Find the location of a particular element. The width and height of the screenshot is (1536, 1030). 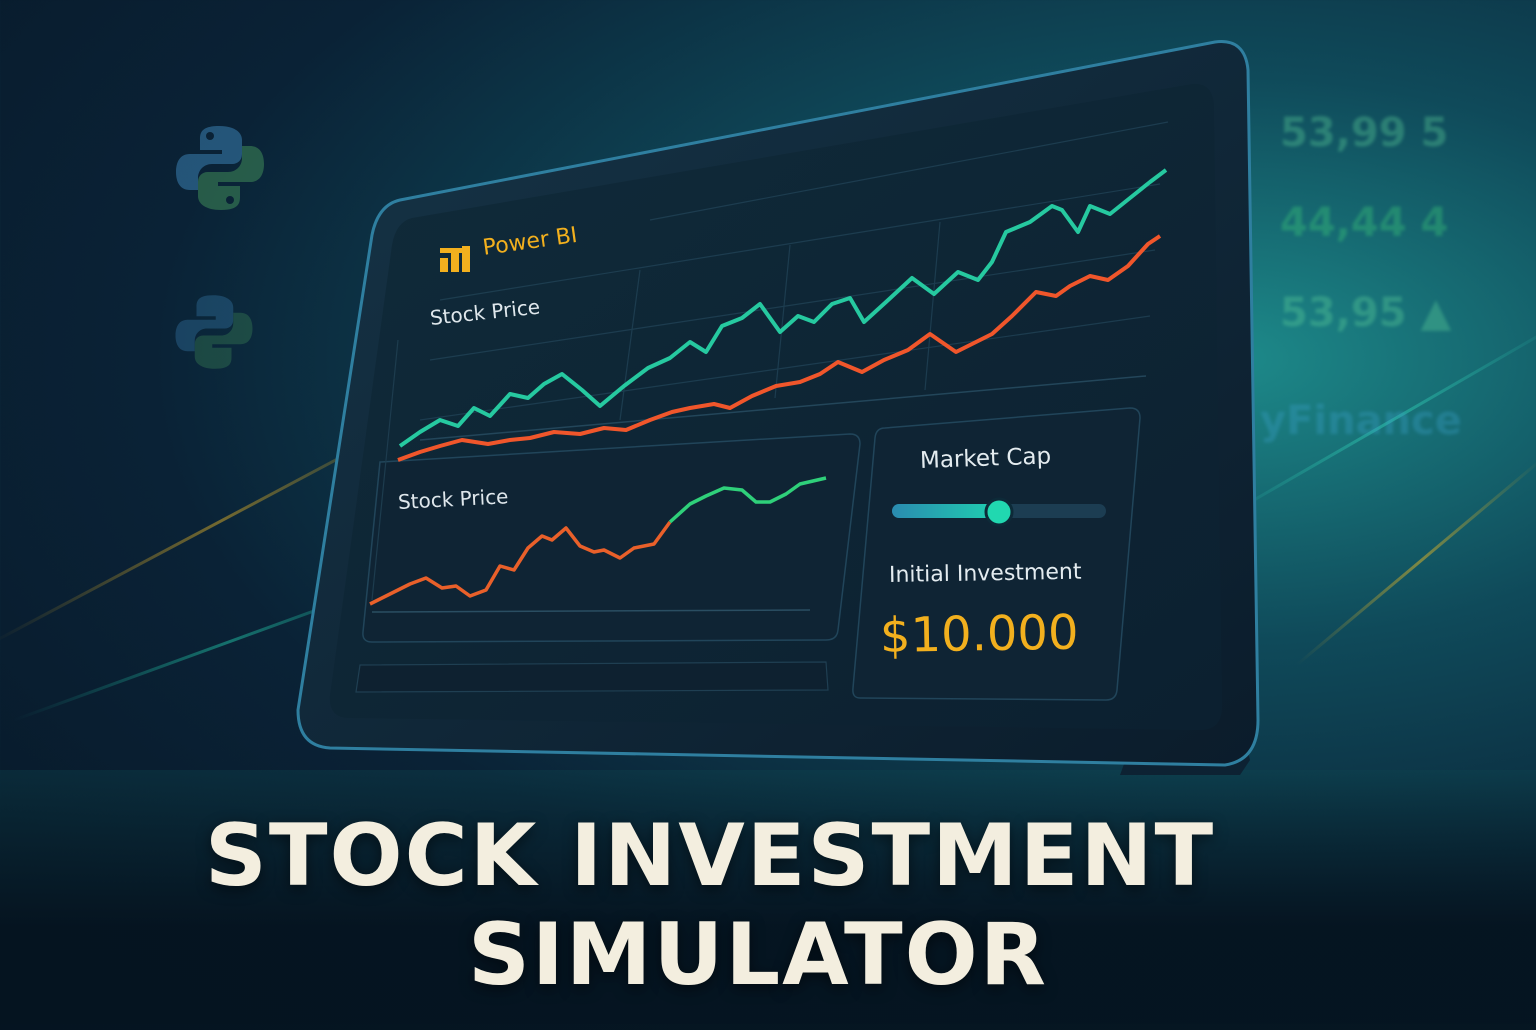

slider-knob is located at coordinates (999, 512).